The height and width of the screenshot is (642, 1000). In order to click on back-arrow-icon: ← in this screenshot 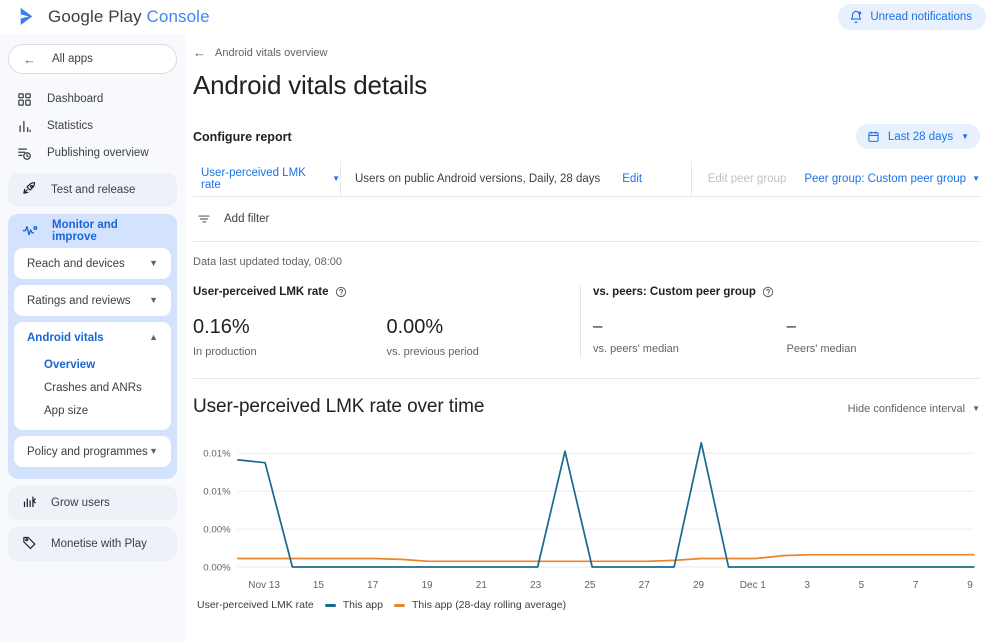, I will do `click(29, 59)`.